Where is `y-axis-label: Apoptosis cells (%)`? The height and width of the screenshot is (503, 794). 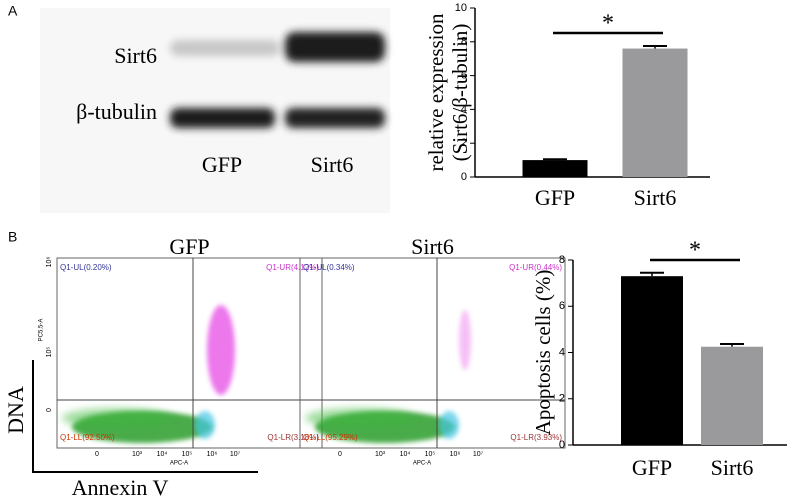
y-axis-label: Apoptosis cells (%) is located at coordinates (543, 353).